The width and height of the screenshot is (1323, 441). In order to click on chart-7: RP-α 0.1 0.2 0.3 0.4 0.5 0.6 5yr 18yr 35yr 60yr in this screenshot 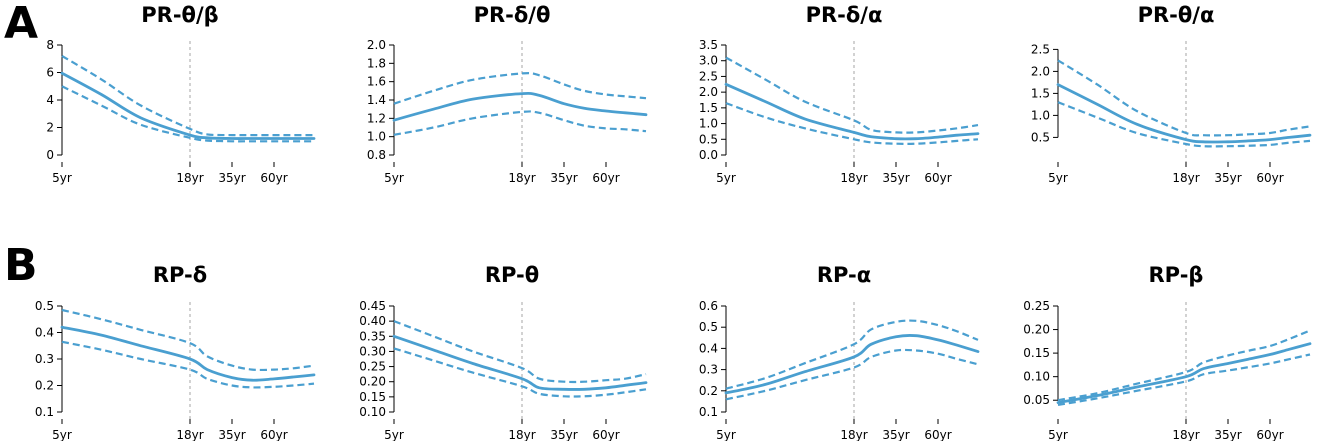, I will do `click(839, 352)`.